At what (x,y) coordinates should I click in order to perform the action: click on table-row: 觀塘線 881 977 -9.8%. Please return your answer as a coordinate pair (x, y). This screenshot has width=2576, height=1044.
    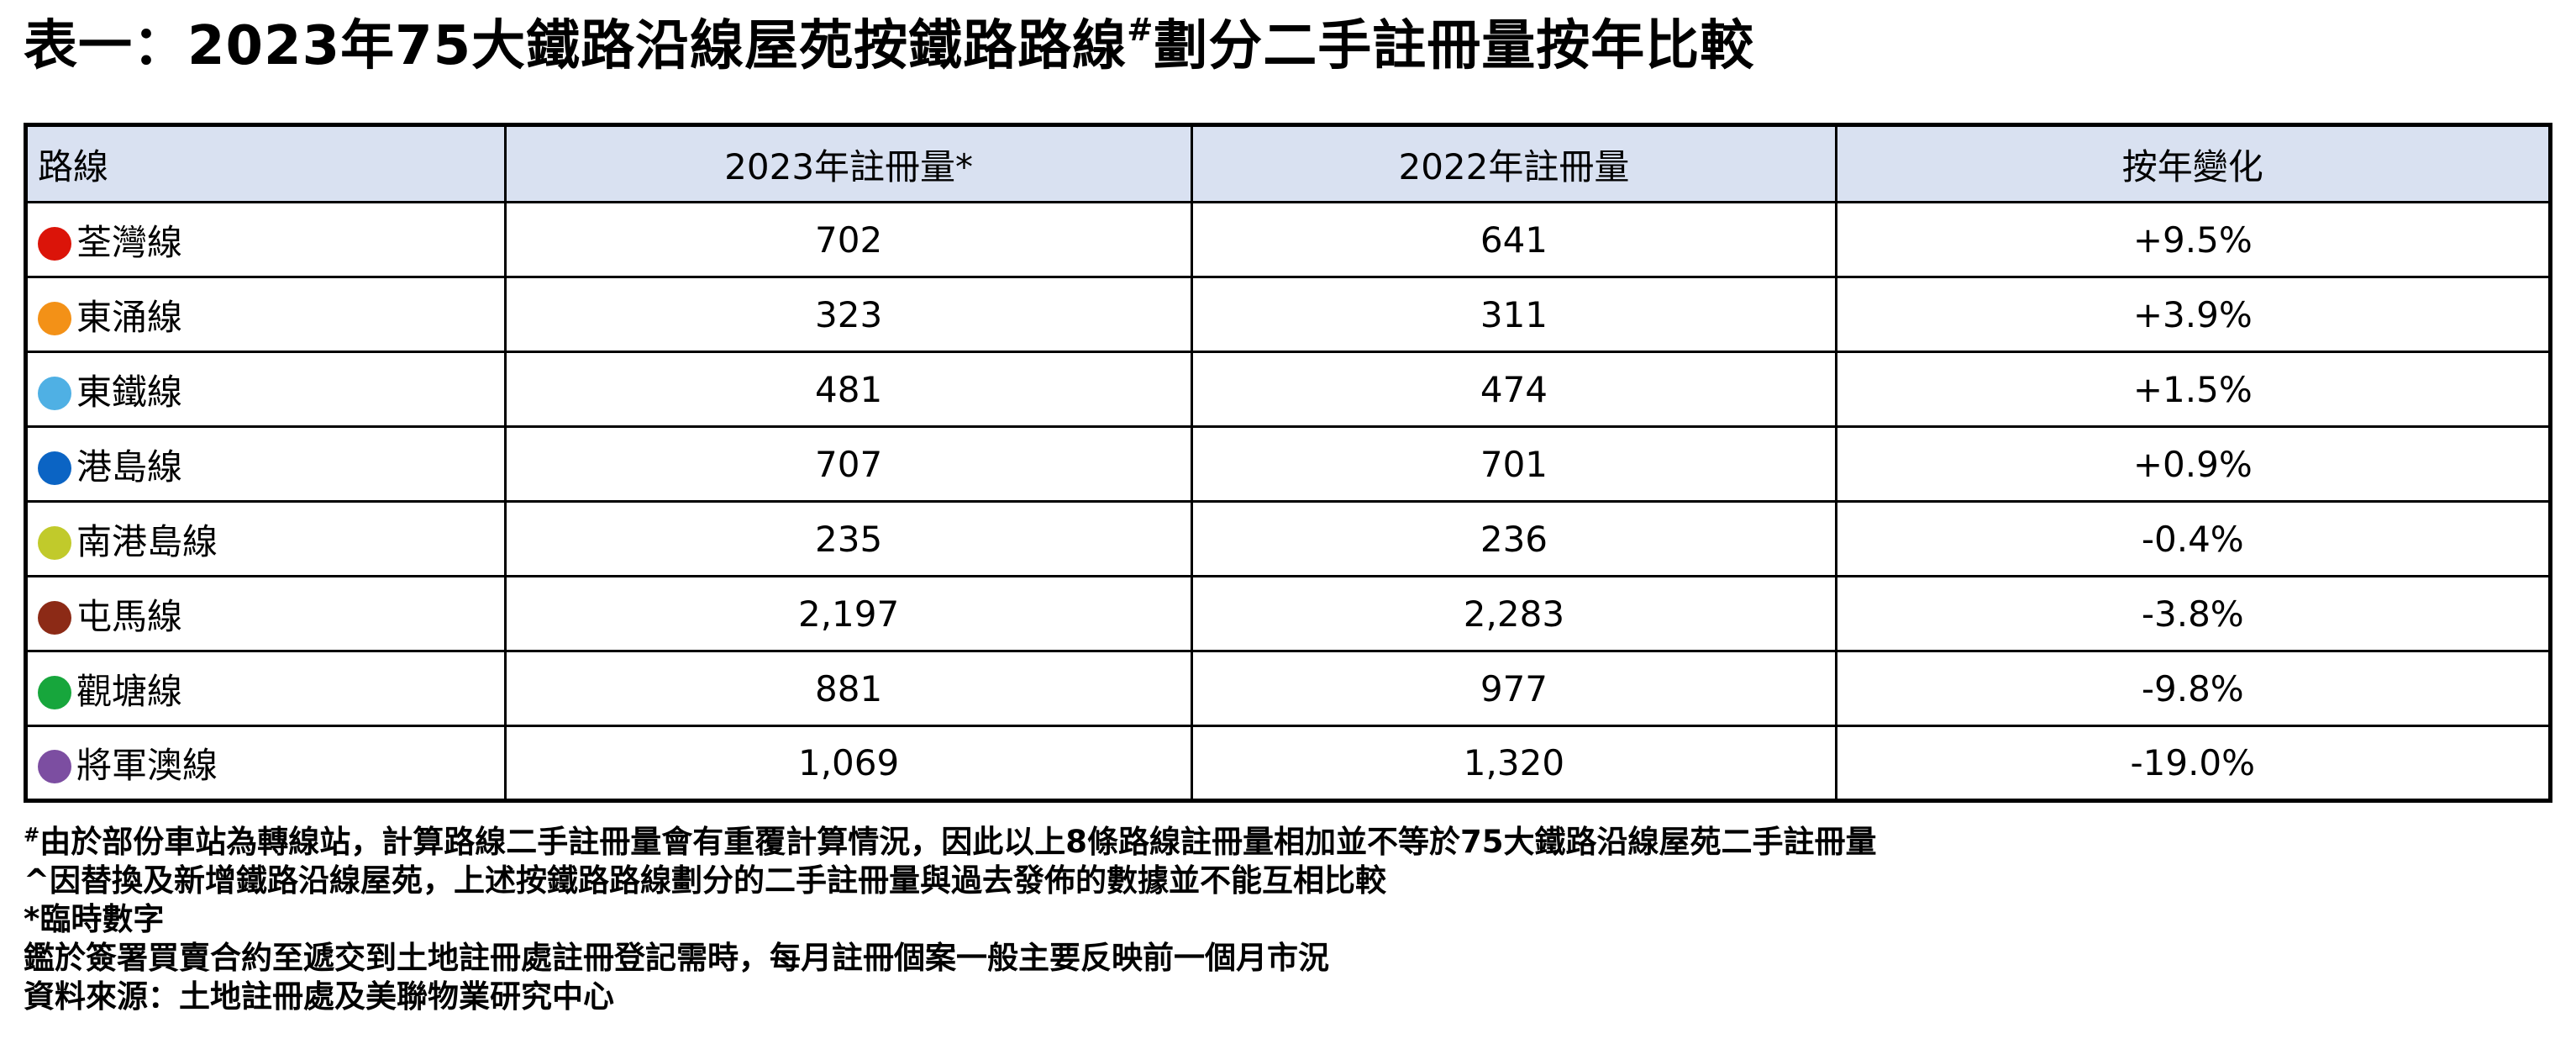
    Looking at the image, I should click on (1288, 689).